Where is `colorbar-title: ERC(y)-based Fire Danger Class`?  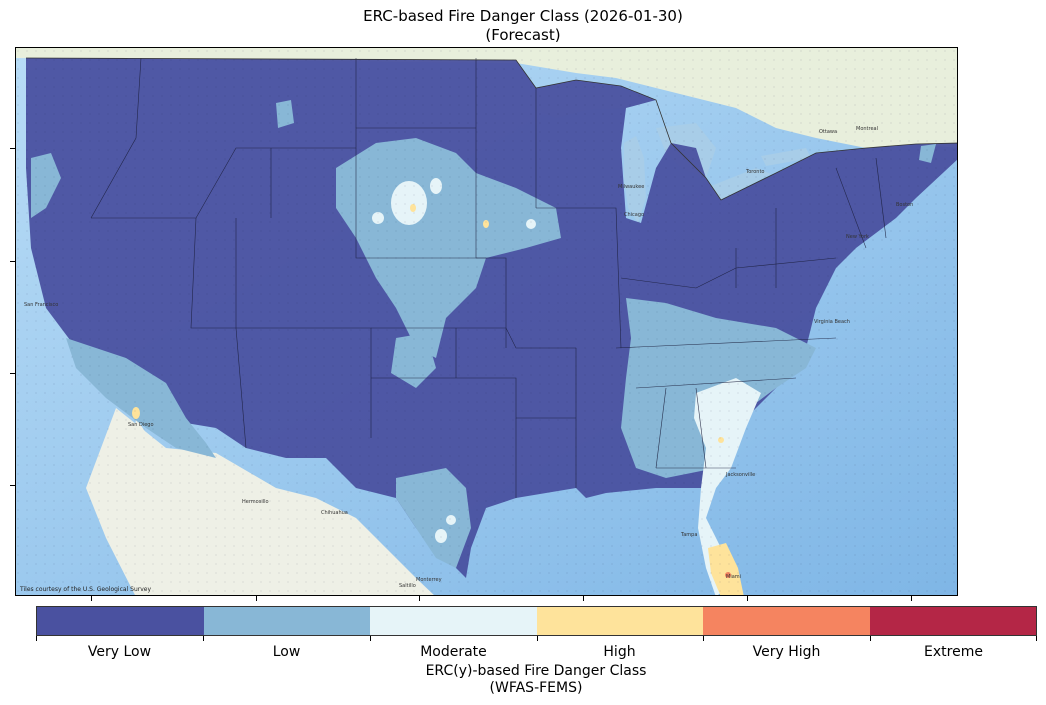
colorbar-title: ERC(y)-based Fire Danger Class is located at coordinates (536, 671).